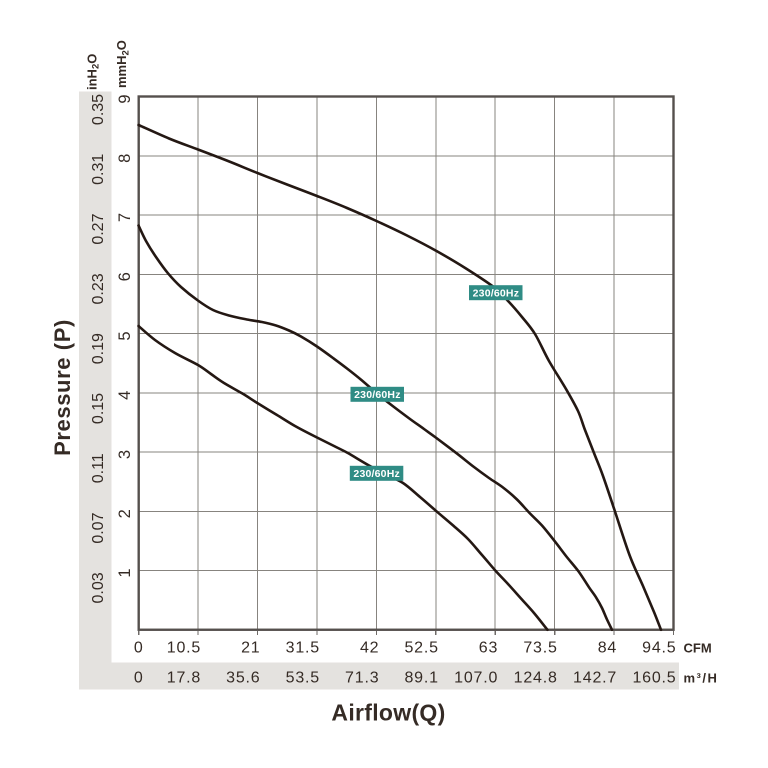  What do you see at coordinates (388, 712) in the screenshot?
I see `svg-text: Airflow(Q)` at bounding box center [388, 712].